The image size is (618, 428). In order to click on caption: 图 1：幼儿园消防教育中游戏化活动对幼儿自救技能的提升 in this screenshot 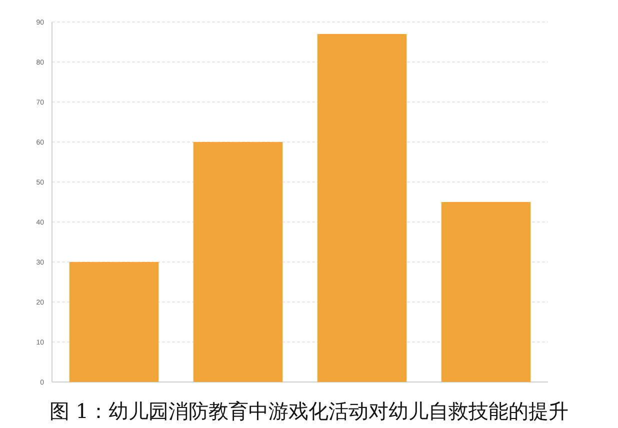, I will do `click(309, 411)`.